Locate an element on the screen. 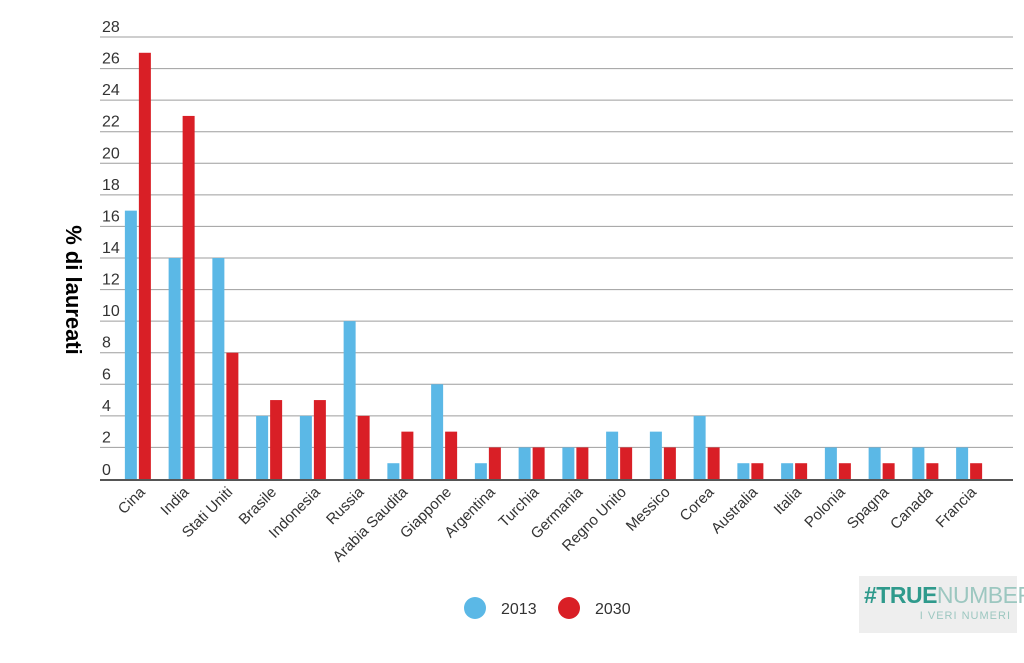 This screenshot has width=1024, height=663. x-tick-label: Italia is located at coordinates (788, 500).